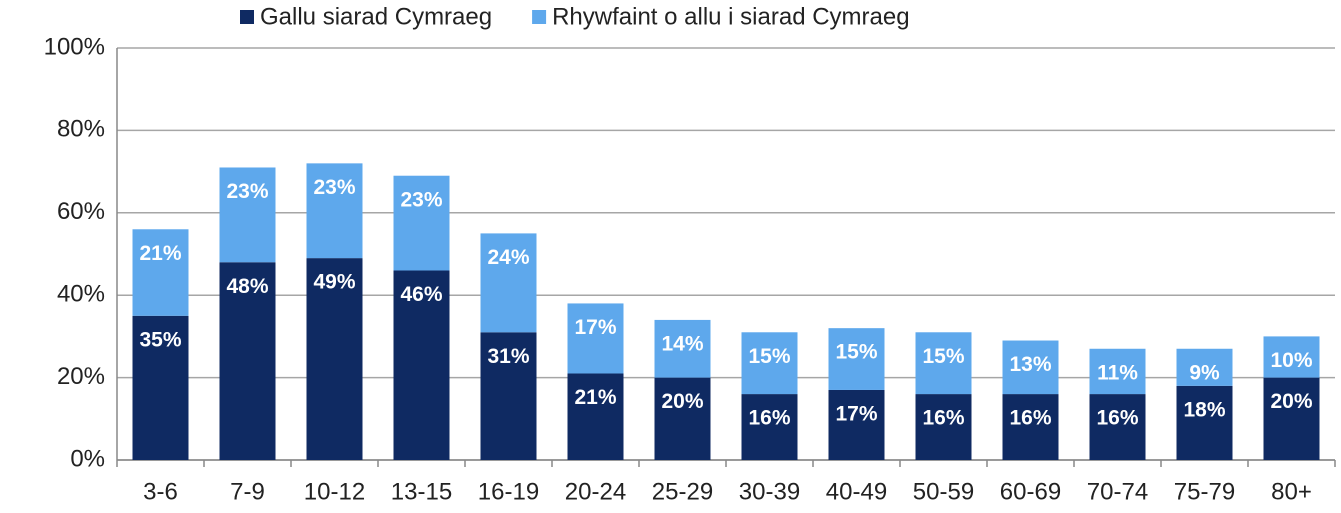 The height and width of the screenshot is (513, 1341). What do you see at coordinates (81, 294) in the screenshot?
I see `y-tick-label: 40%` at bounding box center [81, 294].